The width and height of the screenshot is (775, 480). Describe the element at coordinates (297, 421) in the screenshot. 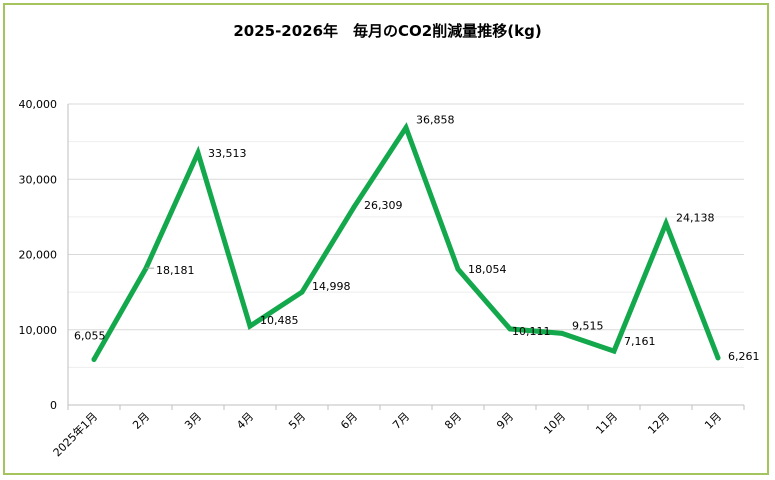

I see `x-tick-label: 5月` at that location.